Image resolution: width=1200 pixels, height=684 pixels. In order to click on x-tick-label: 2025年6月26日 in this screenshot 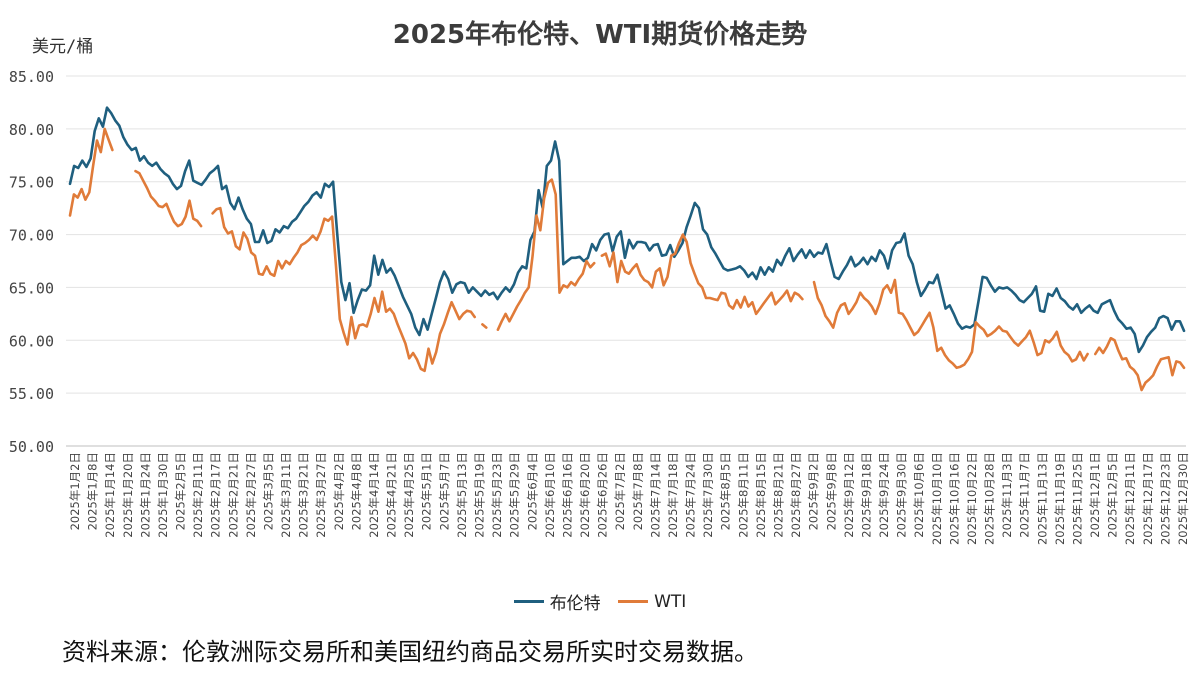, I will do `click(603, 495)`.